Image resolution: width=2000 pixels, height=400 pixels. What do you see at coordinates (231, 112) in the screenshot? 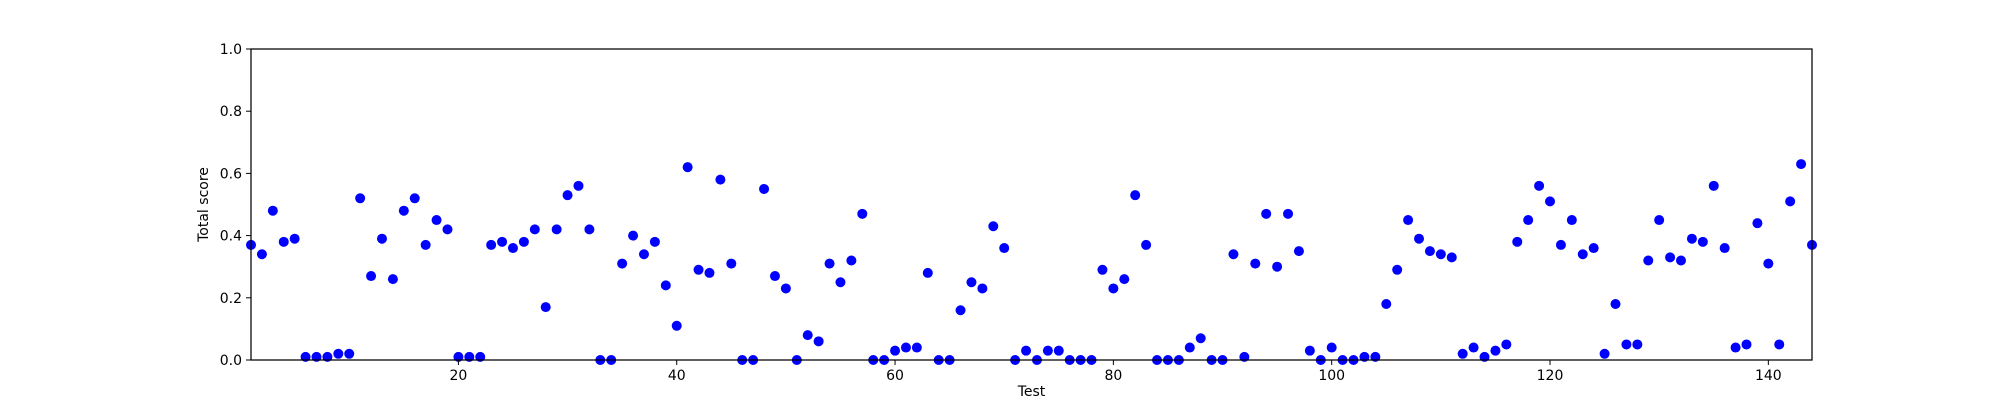
I see `y-tick-label: 0.8` at bounding box center [231, 112].